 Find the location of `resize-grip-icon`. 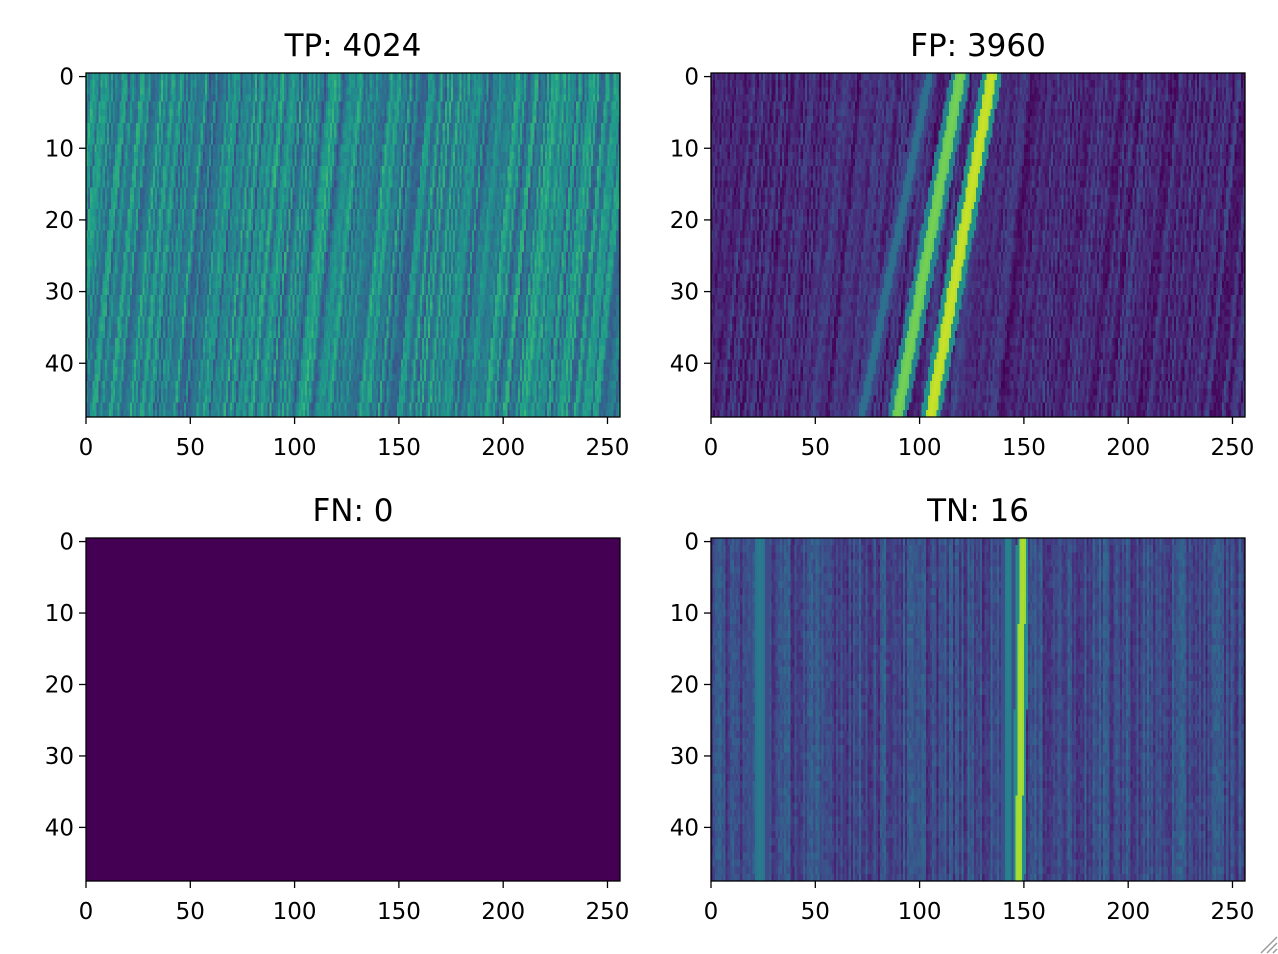

resize-grip-icon is located at coordinates (1265, 941).